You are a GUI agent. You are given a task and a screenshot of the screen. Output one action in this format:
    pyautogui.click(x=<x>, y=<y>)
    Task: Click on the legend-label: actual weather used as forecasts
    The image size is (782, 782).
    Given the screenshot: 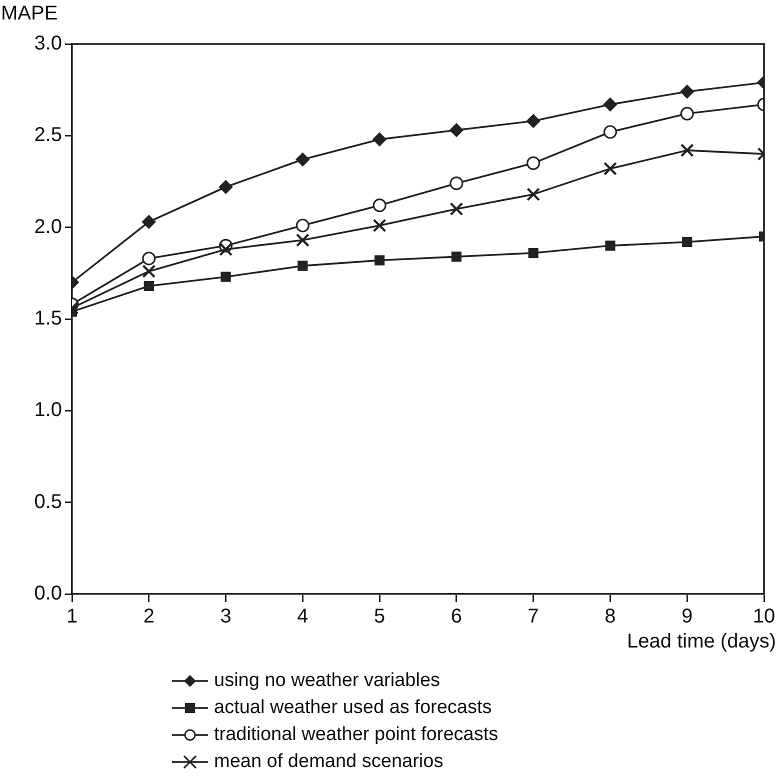 What is the action you would take?
    pyautogui.click(x=353, y=707)
    